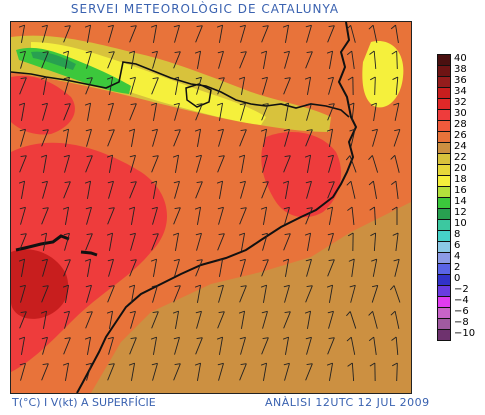 The height and width of the screenshot is (415, 485). I want to click on legend-label: 28, so click(460, 124).